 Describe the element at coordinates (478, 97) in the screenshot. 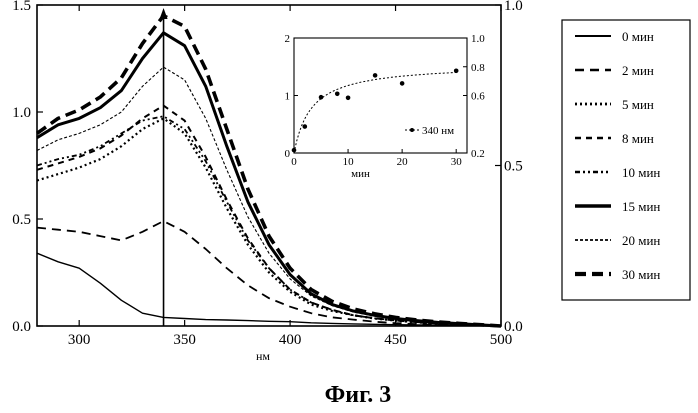

I see `inset-y2-tick-label: 0.6` at that location.